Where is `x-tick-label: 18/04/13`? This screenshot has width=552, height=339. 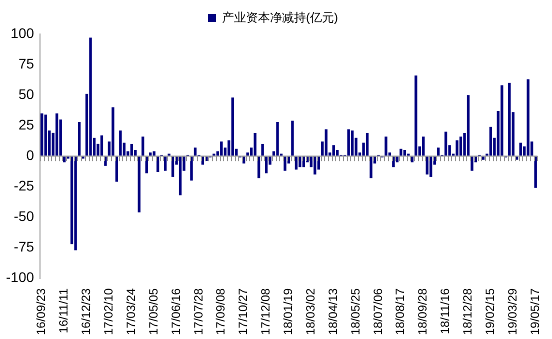 x-tick-label: 18/04/13 is located at coordinates (333, 312).